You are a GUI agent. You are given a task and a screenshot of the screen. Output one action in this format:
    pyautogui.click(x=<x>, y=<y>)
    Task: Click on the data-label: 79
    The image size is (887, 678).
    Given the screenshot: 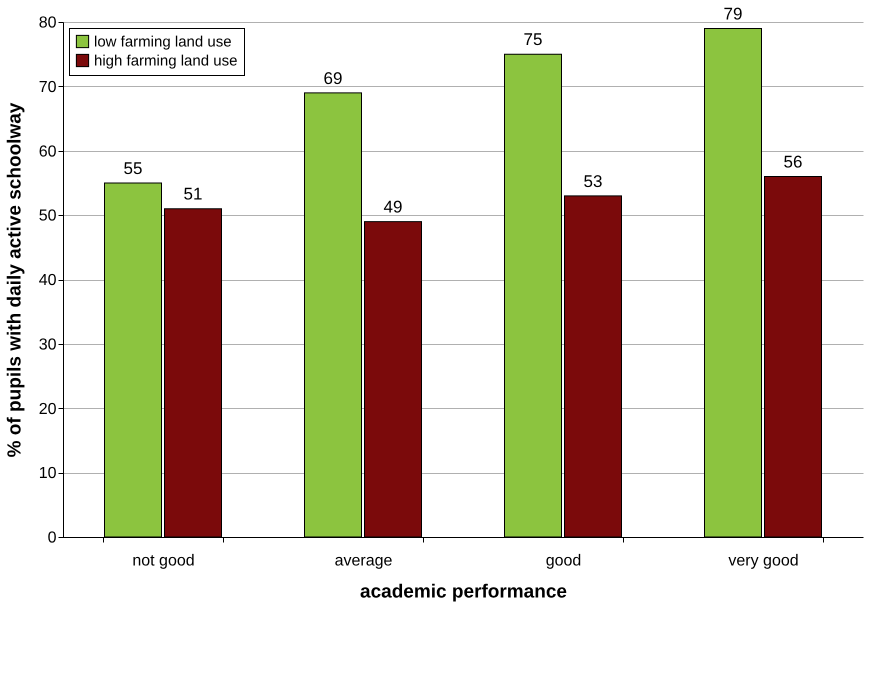 What is the action you would take?
    pyautogui.click(x=733, y=14)
    